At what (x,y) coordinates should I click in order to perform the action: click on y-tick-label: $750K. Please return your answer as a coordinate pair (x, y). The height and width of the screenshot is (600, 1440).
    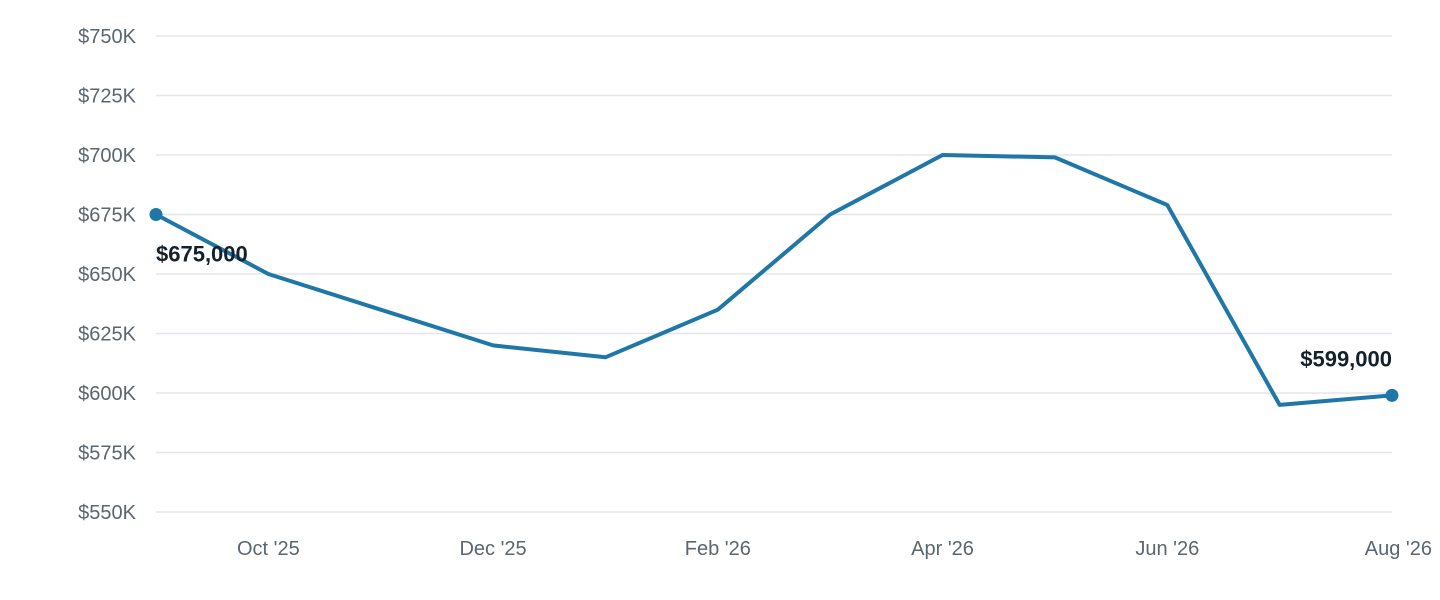
    Looking at the image, I should click on (107, 37).